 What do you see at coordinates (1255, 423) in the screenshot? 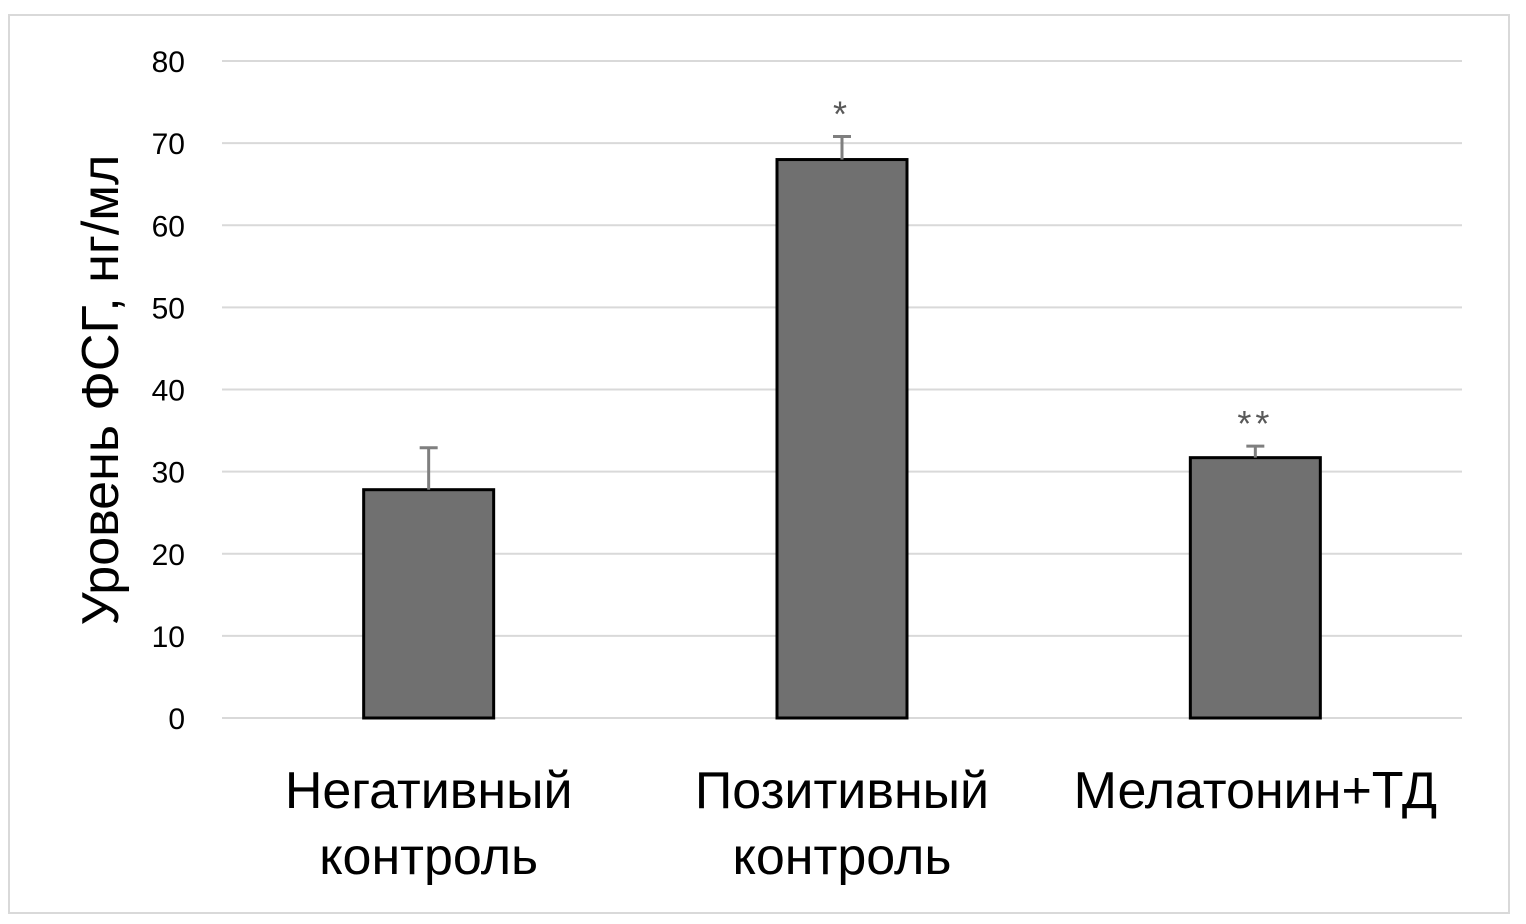
I see `significance-label: **` at bounding box center [1255, 423].